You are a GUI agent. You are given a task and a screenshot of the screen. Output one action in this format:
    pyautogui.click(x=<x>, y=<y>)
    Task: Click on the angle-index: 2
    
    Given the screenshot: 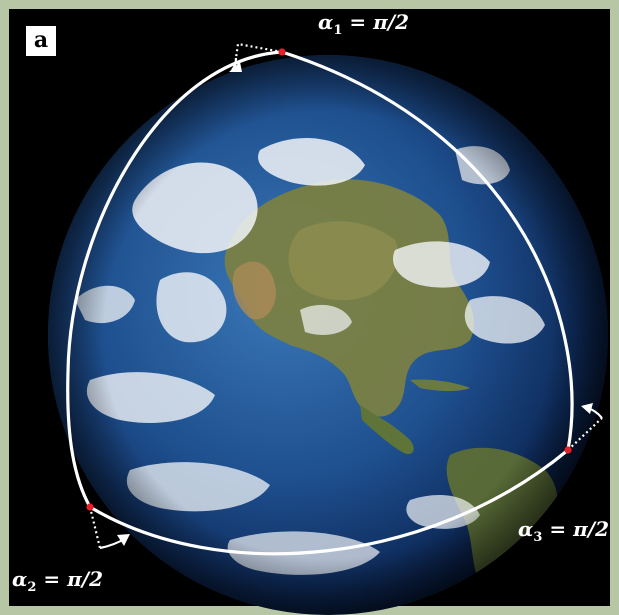 What is the action you would take?
    pyautogui.click(x=32, y=587)
    